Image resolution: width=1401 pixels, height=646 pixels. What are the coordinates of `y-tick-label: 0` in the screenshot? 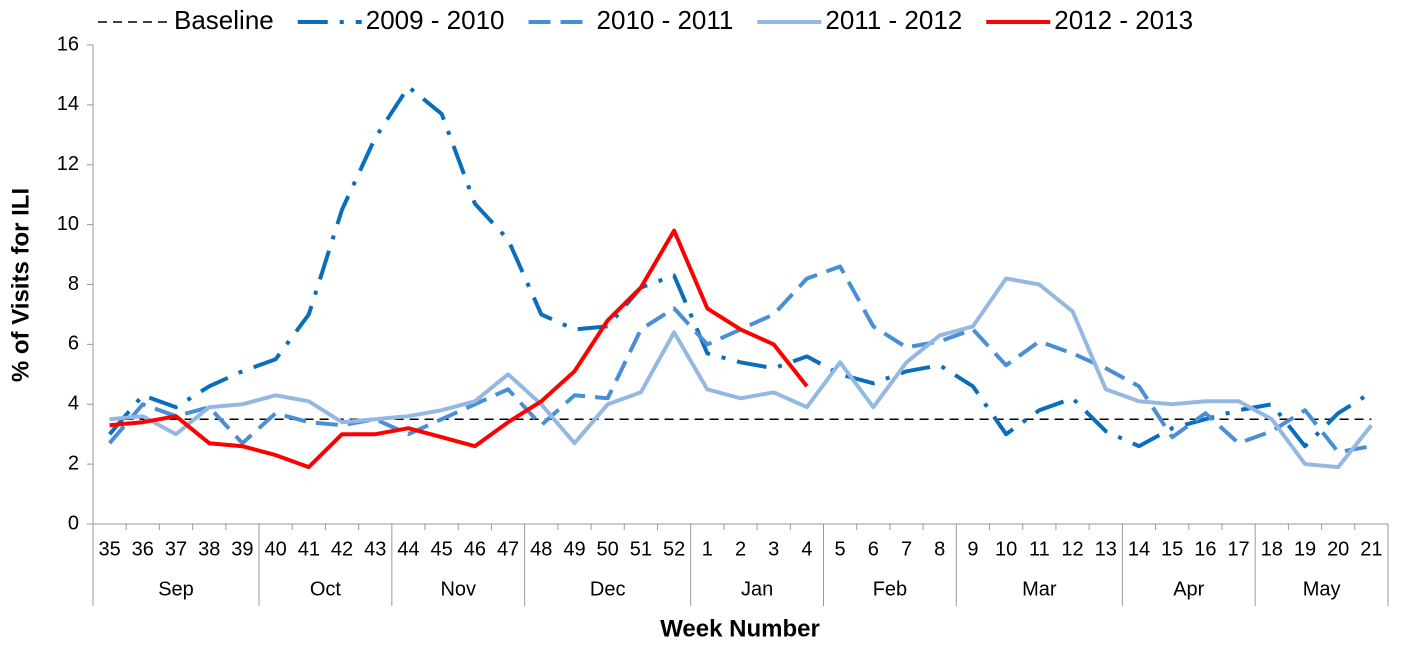 It's located at (73, 523).